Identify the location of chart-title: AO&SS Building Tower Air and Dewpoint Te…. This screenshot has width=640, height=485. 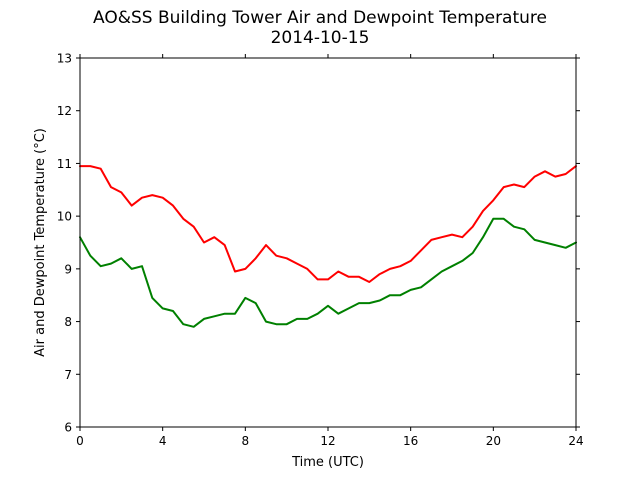
(319, 18).